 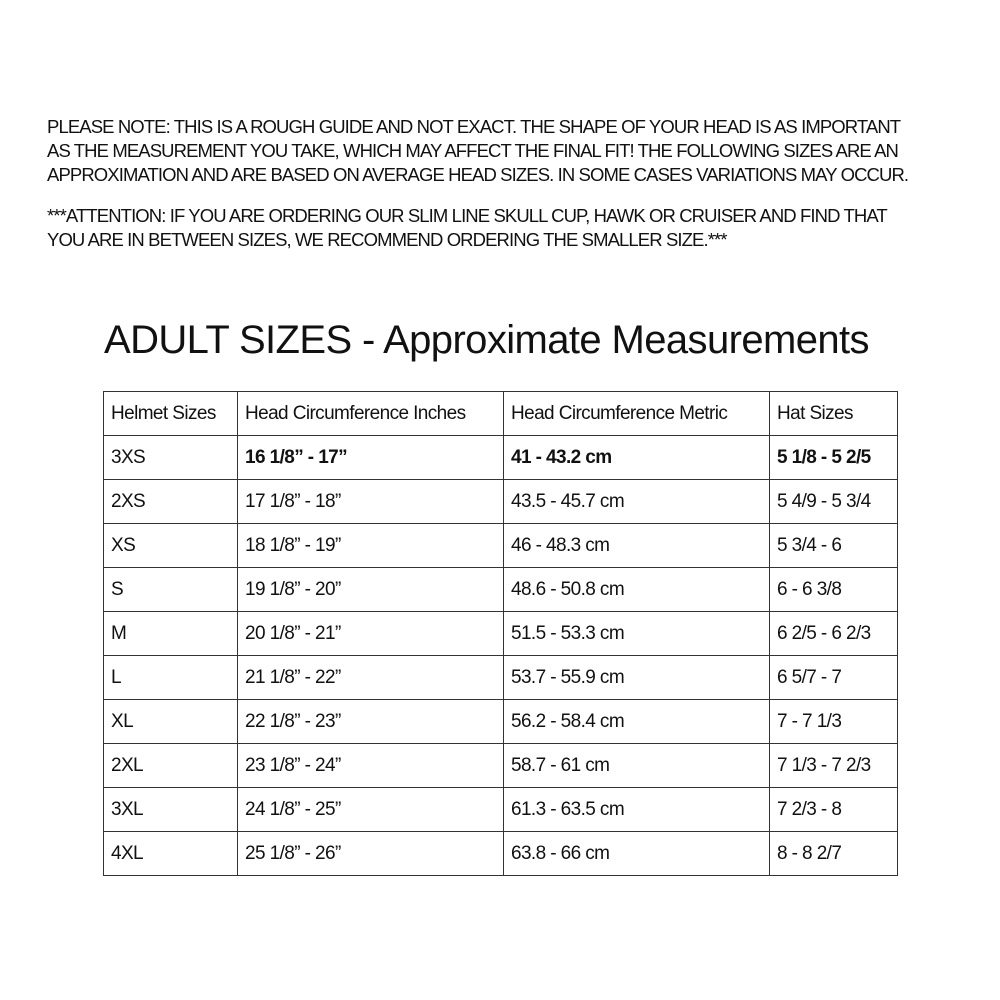 I want to click on inches-cell: 22 1/8” - 23”, so click(x=370, y=721).